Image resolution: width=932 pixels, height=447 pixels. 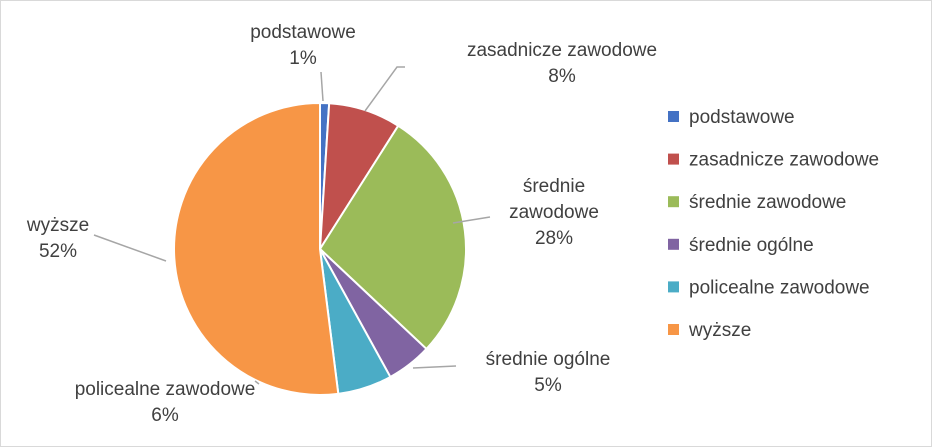 What do you see at coordinates (322, 86) in the screenshot?
I see `leader-line-podstawowe` at bounding box center [322, 86].